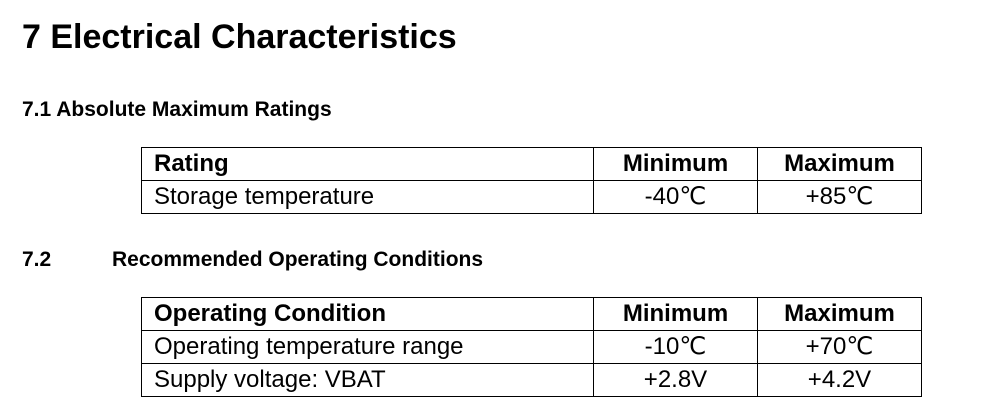 This screenshot has height=419, width=1000. I want to click on table-cell: +85℃, so click(839, 197).